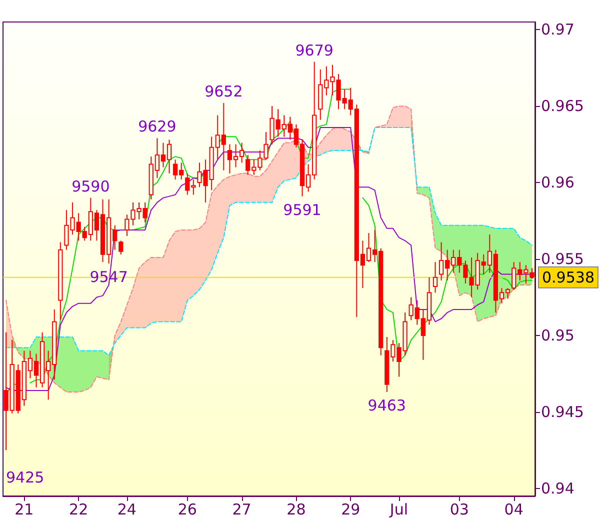 Image resolution: width=600 pixels, height=519 pixels. Describe the element at coordinates (187, 509) in the screenshot. I see `x-tick-label: 26` at that location.